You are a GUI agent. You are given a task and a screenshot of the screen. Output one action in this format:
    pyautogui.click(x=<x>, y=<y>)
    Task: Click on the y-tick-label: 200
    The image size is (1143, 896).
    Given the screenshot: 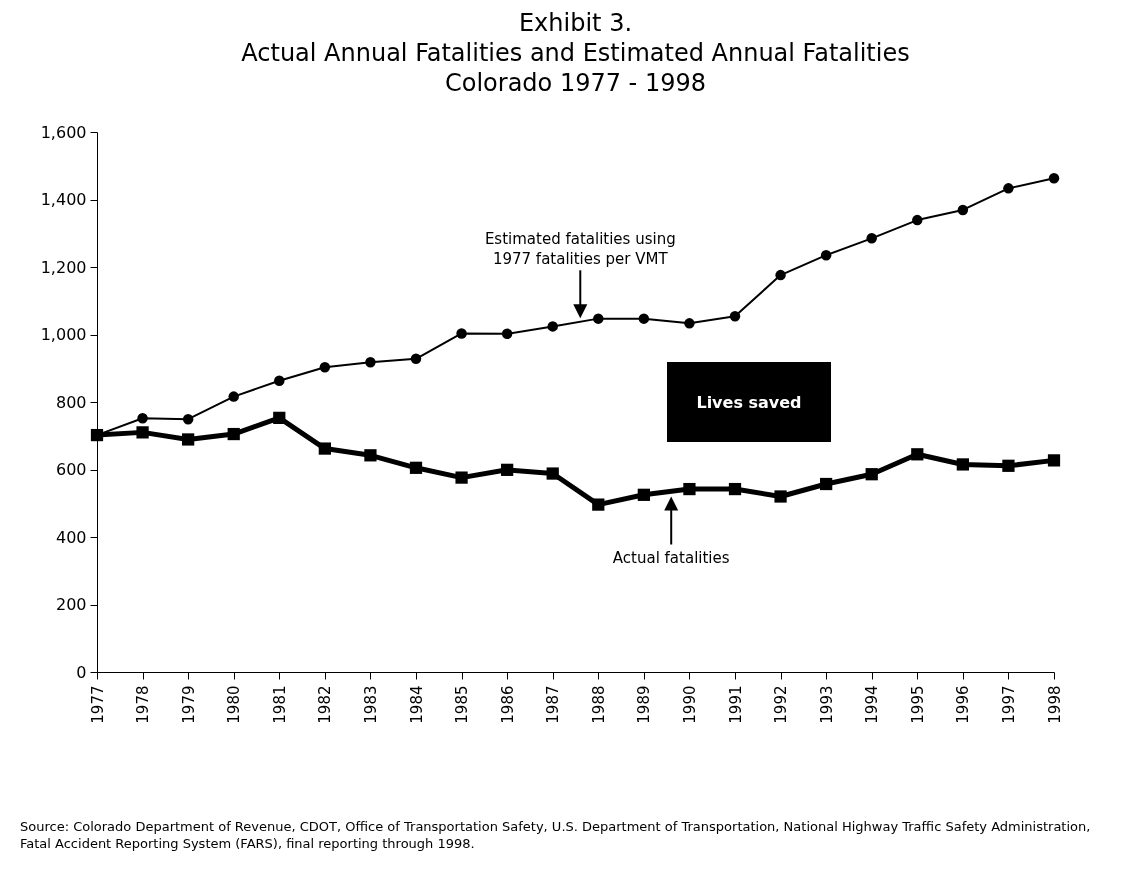 What is the action you would take?
    pyautogui.click(x=71, y=604)
    